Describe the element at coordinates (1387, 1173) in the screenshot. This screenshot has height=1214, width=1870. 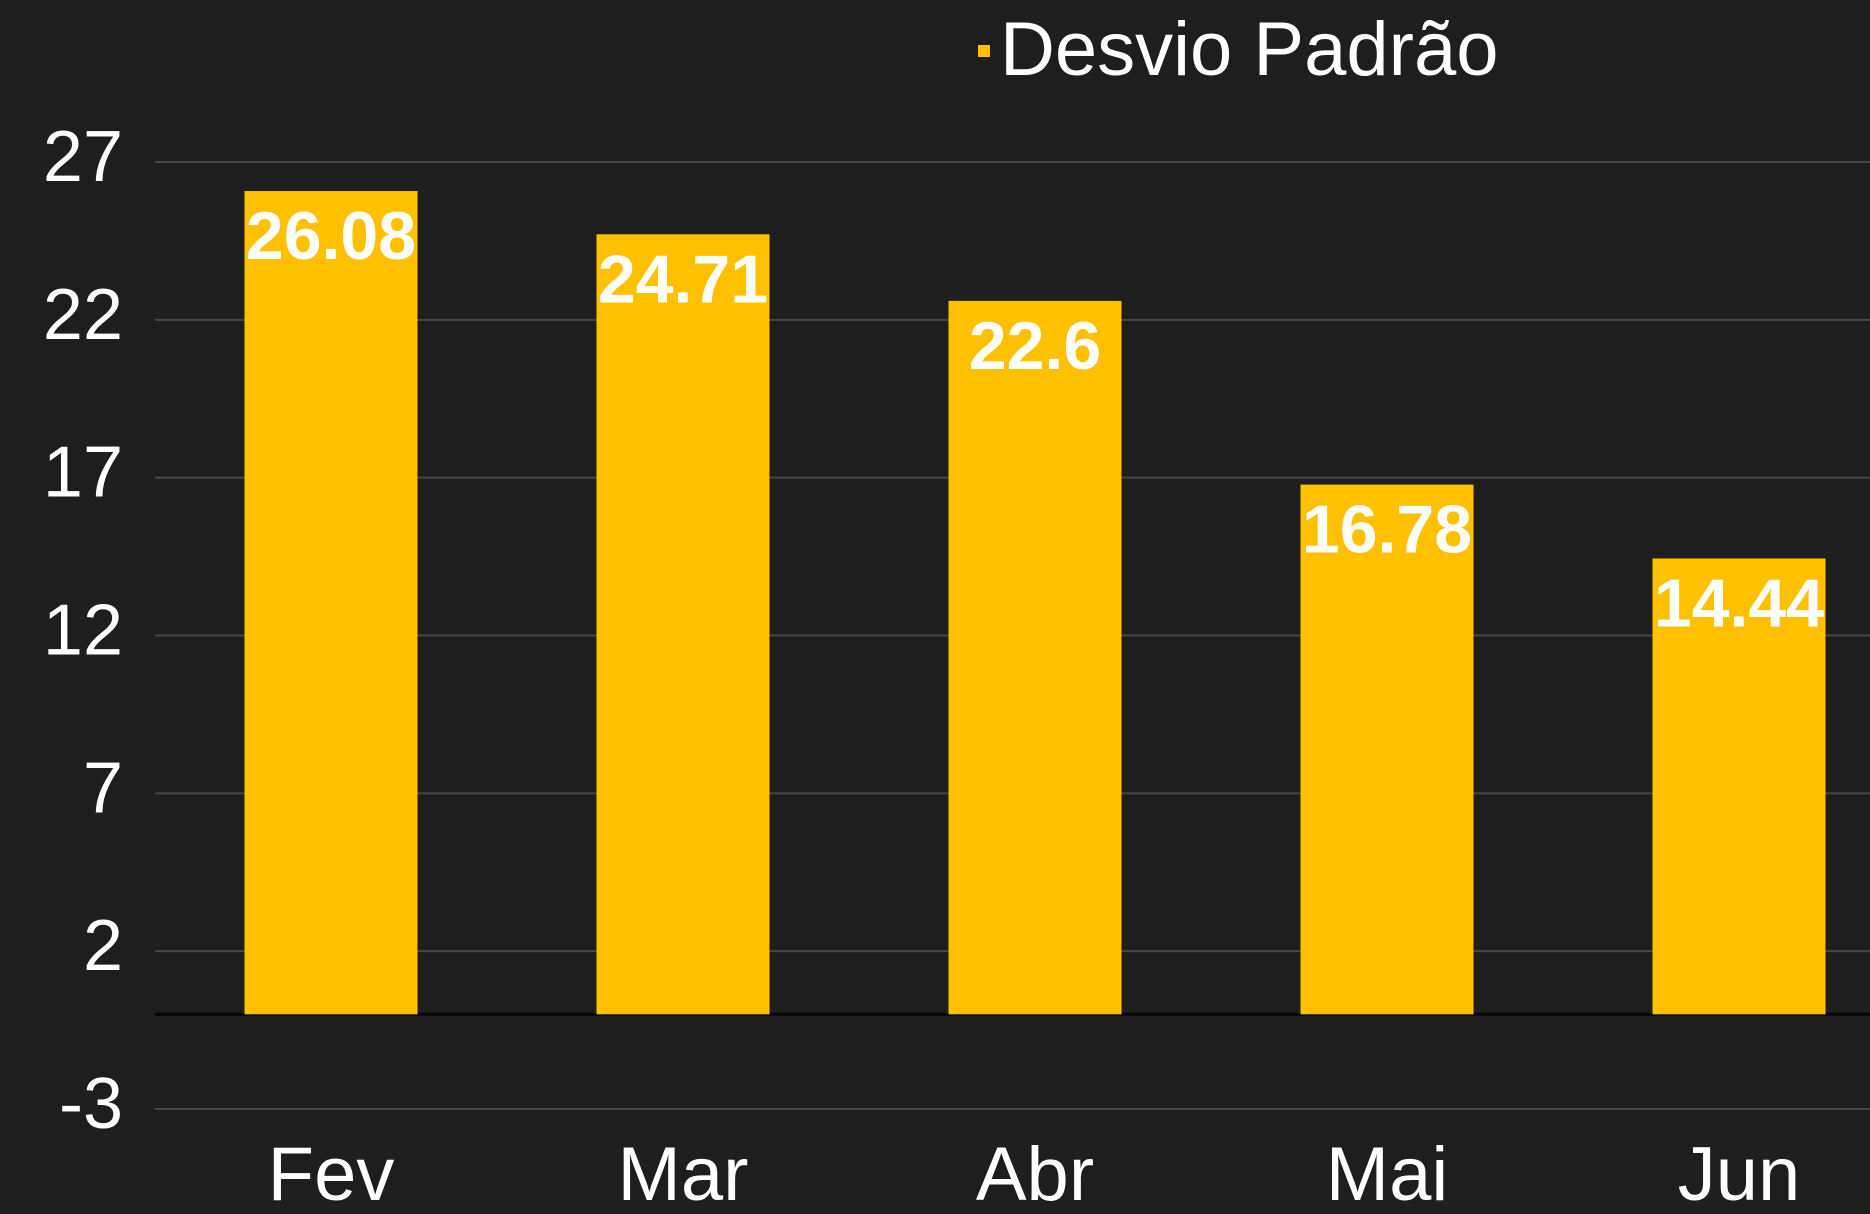
I see `x-tick-label: Mai` at that location.